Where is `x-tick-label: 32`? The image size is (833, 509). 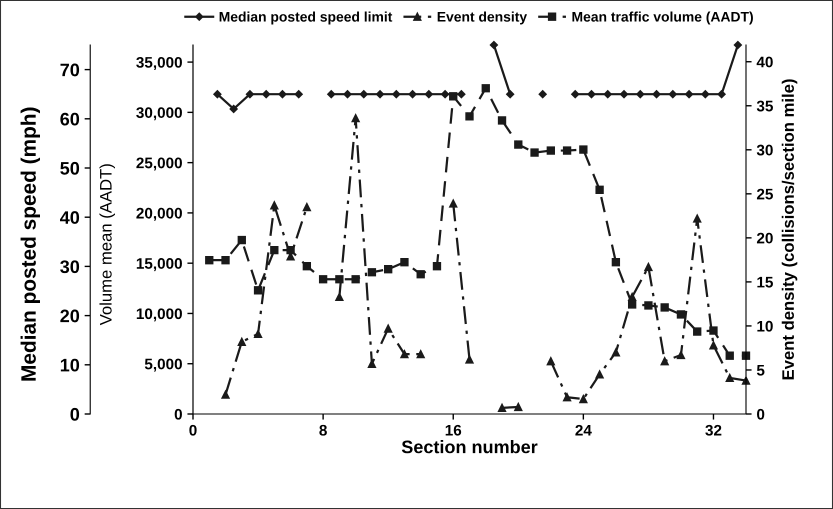 x-tick-label: 32 is located at coordinates (713, 430).